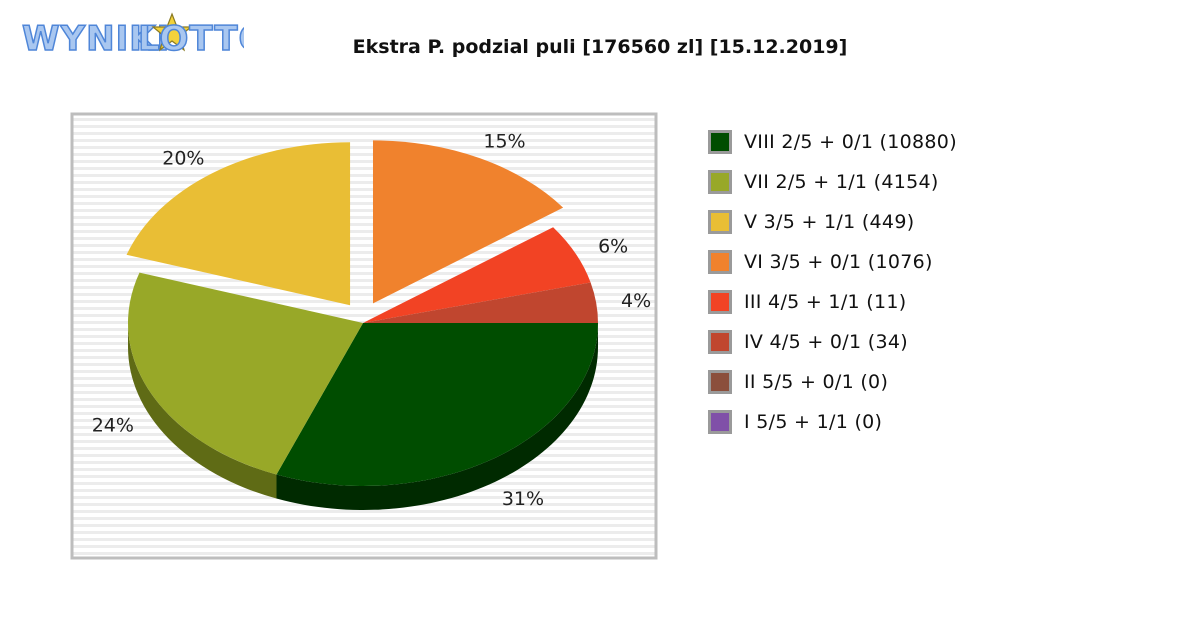 This screenshot has width=1200, height=630. Describe the element at coordinates (172, 32) in the screenshot. I see `star-icon` at that location.